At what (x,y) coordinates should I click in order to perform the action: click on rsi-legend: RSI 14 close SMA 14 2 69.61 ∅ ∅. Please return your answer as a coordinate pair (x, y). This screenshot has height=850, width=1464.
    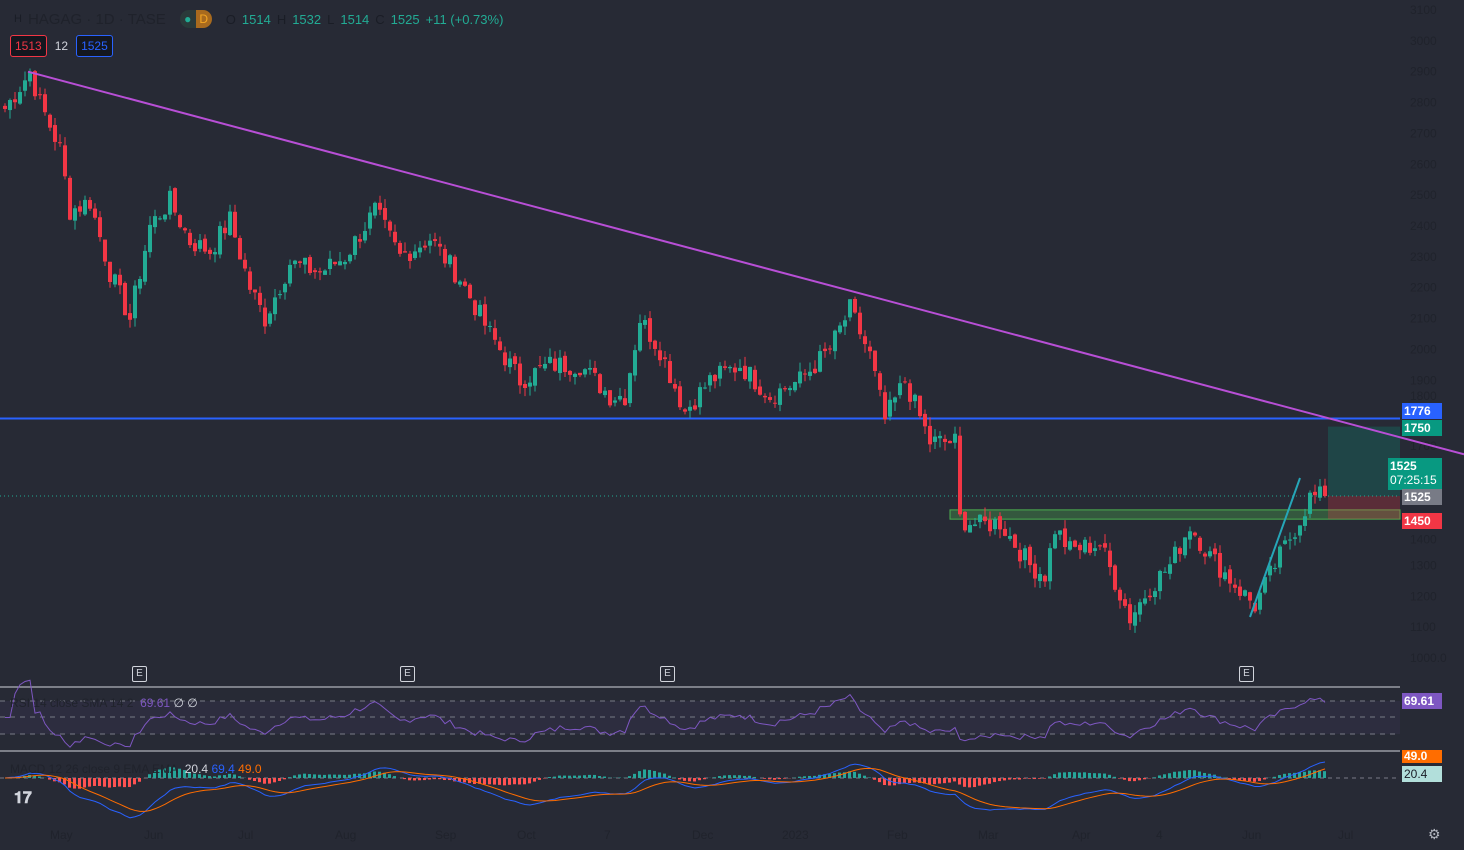
    Looking at the image, I should click on (104, 703).